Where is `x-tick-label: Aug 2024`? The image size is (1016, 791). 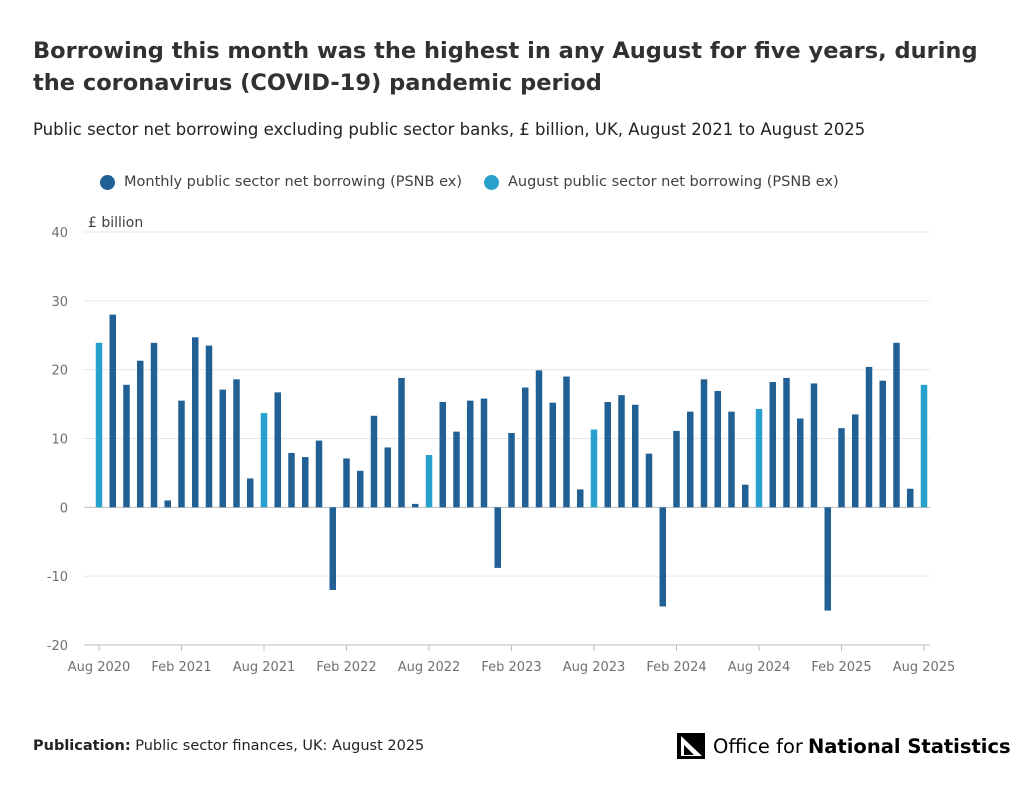 x-tick-label: Aug 2024 is located at coordinates (759, 667).